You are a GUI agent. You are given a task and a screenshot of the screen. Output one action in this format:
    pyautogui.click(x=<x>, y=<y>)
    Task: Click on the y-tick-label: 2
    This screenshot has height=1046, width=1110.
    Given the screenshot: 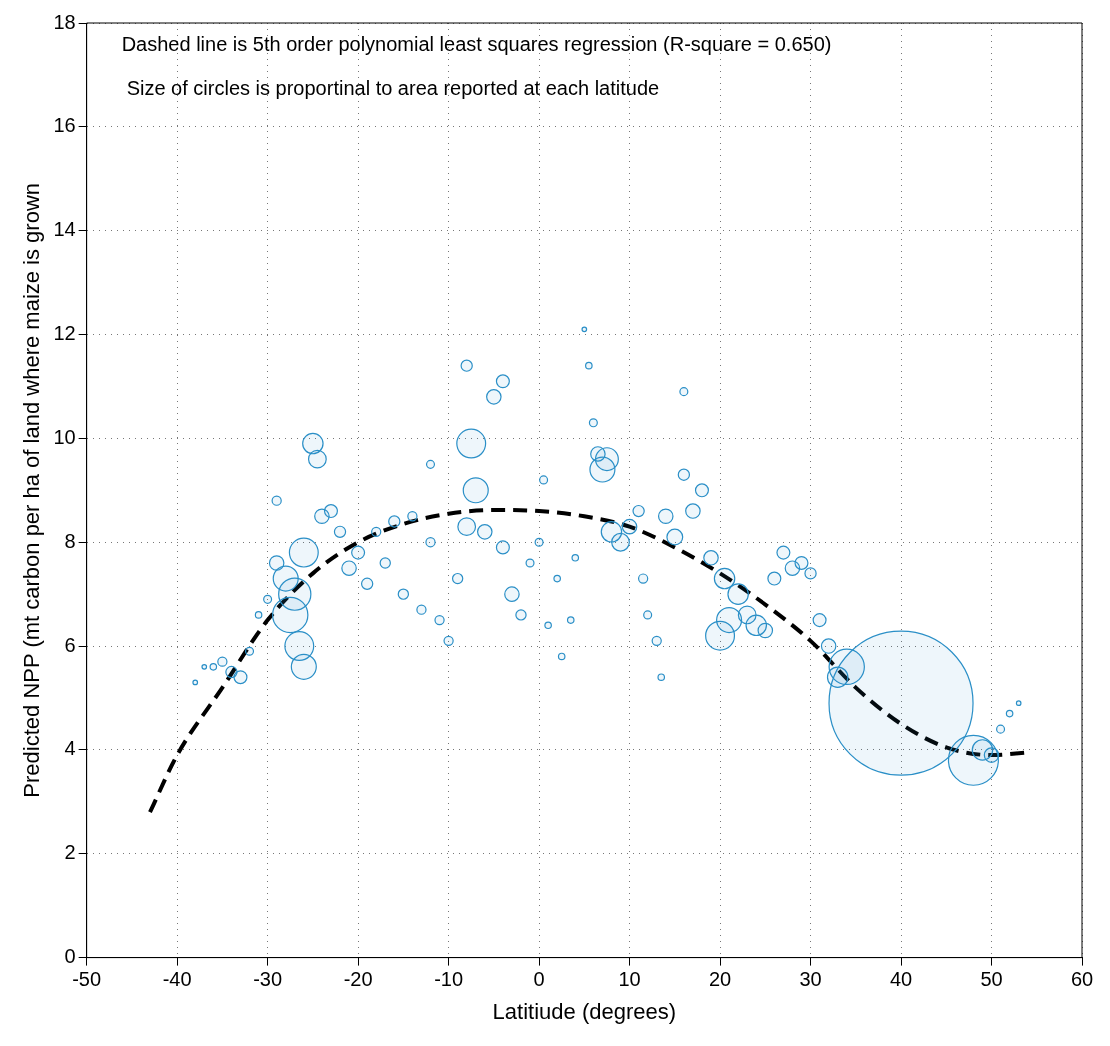 What is the action you would take?
    pyautogui.click(x=70, y=852)
    